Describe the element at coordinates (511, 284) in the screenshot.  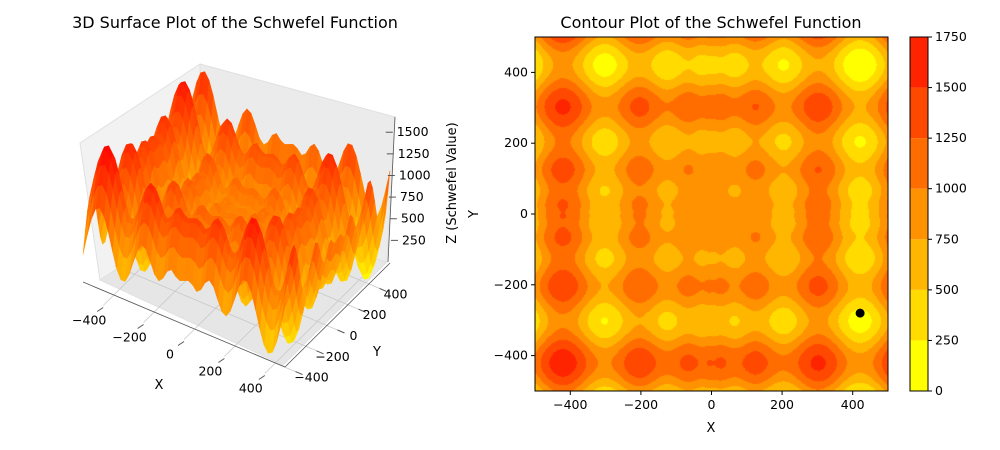
I see `contour-y-tick-label-1: −200` at that location.